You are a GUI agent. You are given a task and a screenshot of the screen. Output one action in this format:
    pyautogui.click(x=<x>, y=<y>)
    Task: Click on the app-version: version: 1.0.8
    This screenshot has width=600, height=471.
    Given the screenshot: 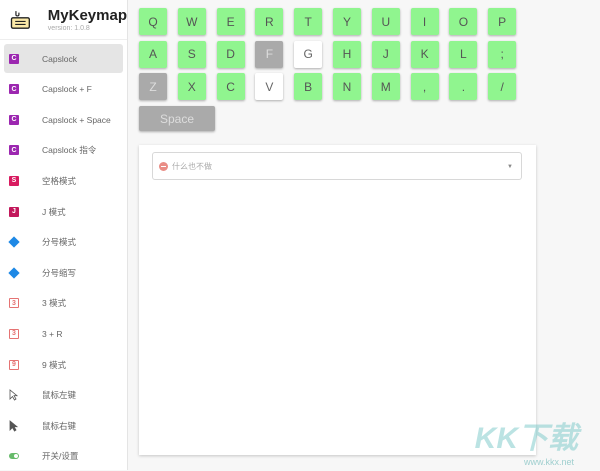 What is the action you would take?
    pyautogui.click(x=68, y=28)
    